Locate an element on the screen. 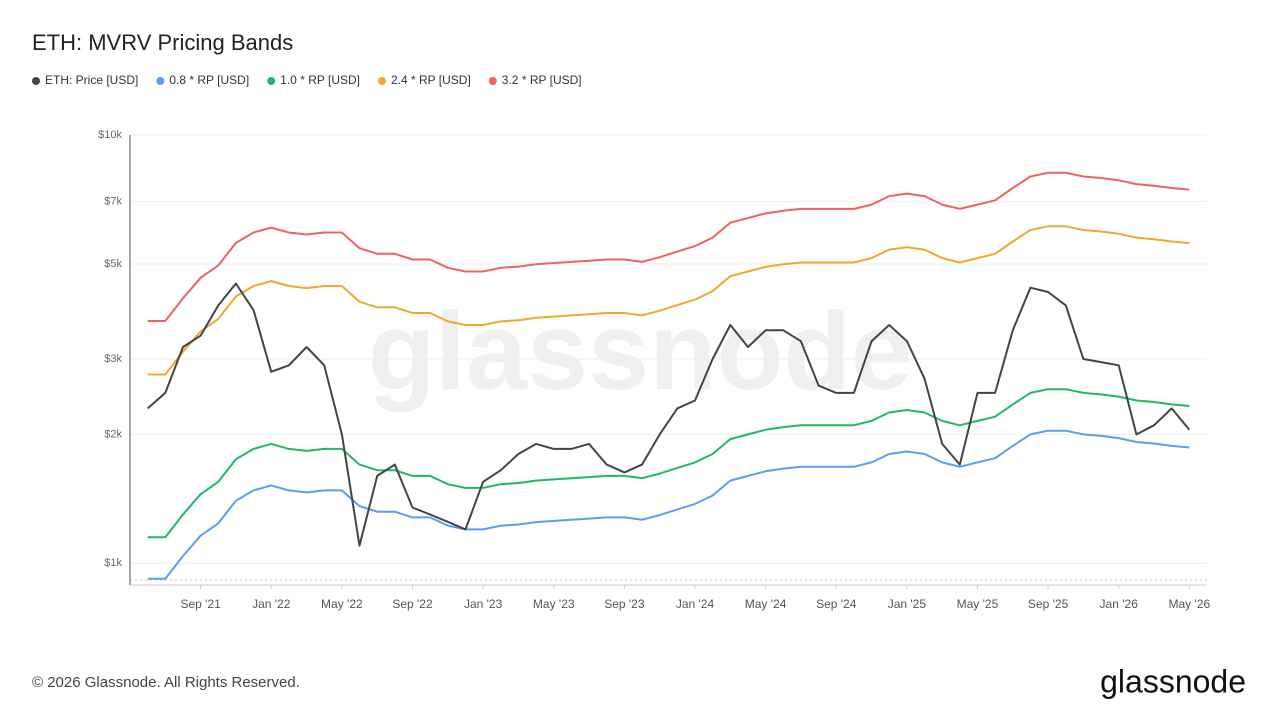 The width and height of the screenshot is (1280, 725). x-tick-label: Jan '25 is located at coordinates (907, 604).